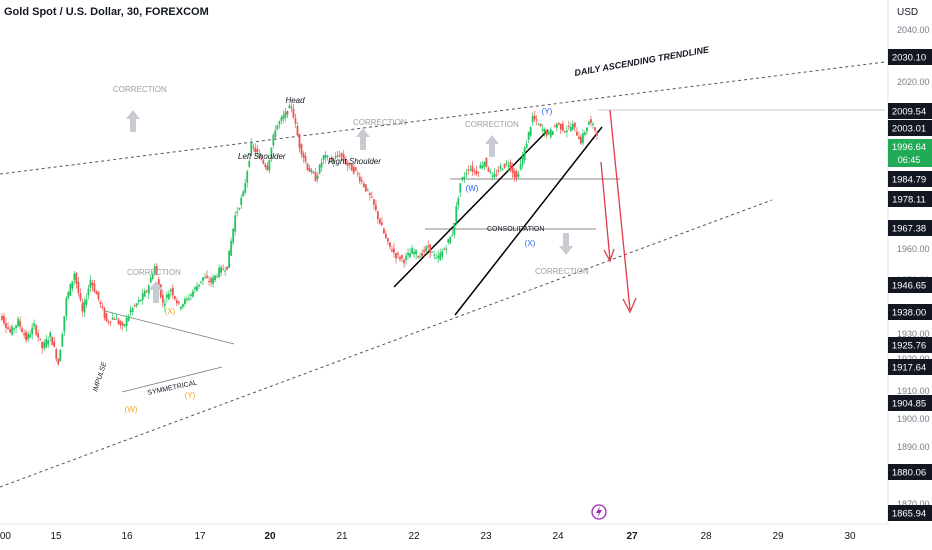 This screenshot has height=550, width=932. What do you see at coordinates (414, 536) in the screenshot?
I see `x-tick-label: 22` at bounding box center [414, 536].